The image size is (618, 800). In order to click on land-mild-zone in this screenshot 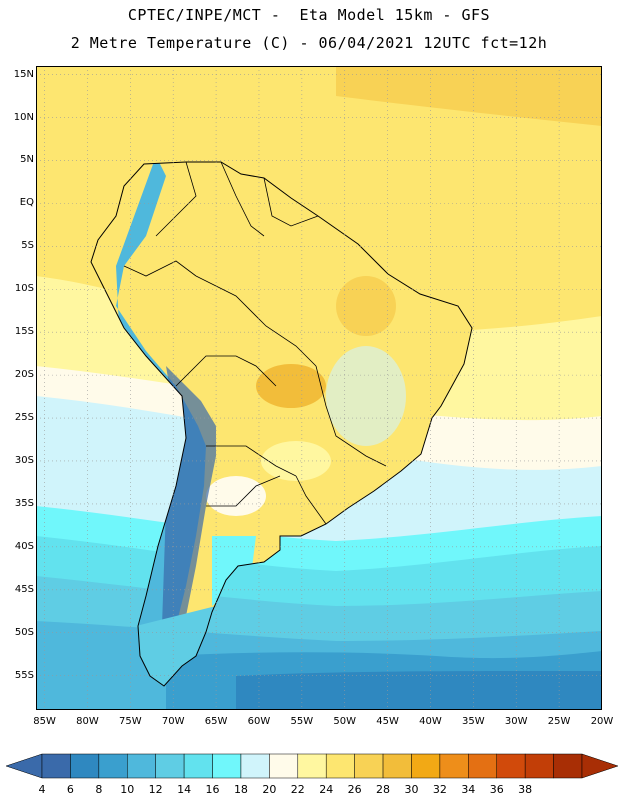, I will do `click(236, 496)`.